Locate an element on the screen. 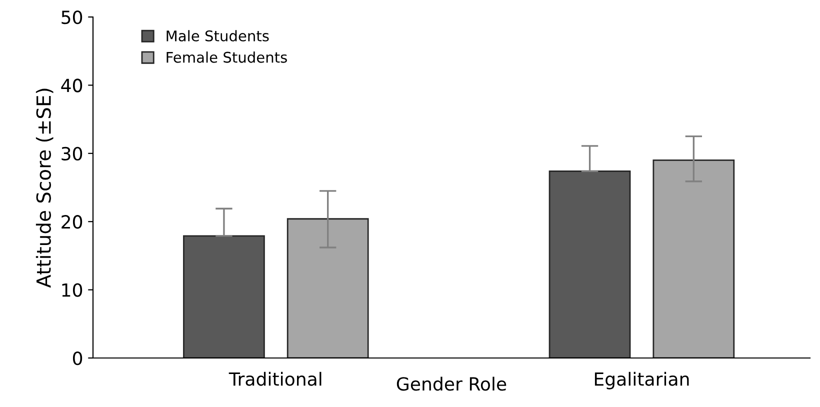  y-tick-label: 30 is located at coordinates (72, 153).